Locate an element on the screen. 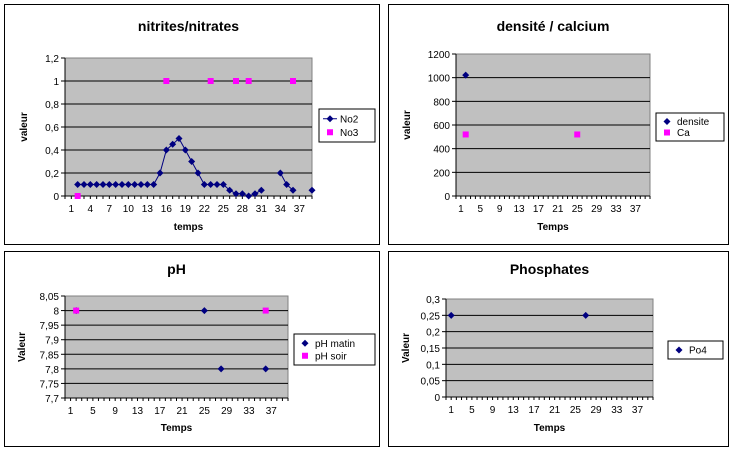 The image size is (733, 450). series-no3 is located at coordinates (185, 138).